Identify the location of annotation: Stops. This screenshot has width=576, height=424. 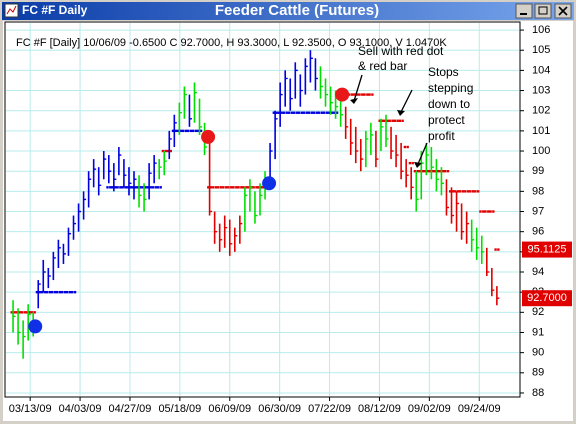
(443, 72).